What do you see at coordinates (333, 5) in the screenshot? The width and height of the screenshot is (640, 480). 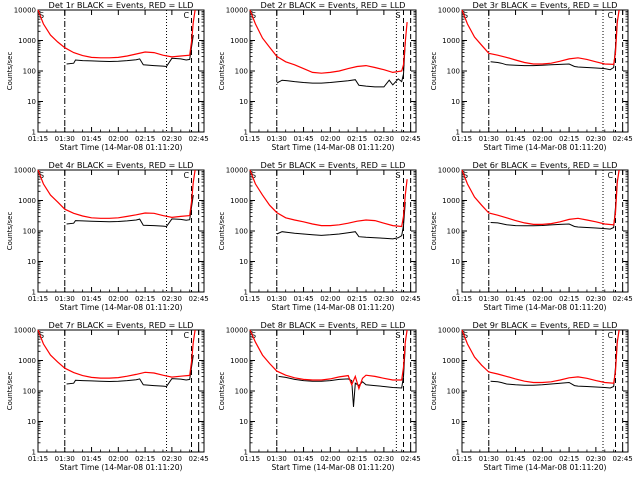 I see `panel-title: Det 2r BLACK = Events, RED = LLD` at bounding box center [333, 5].